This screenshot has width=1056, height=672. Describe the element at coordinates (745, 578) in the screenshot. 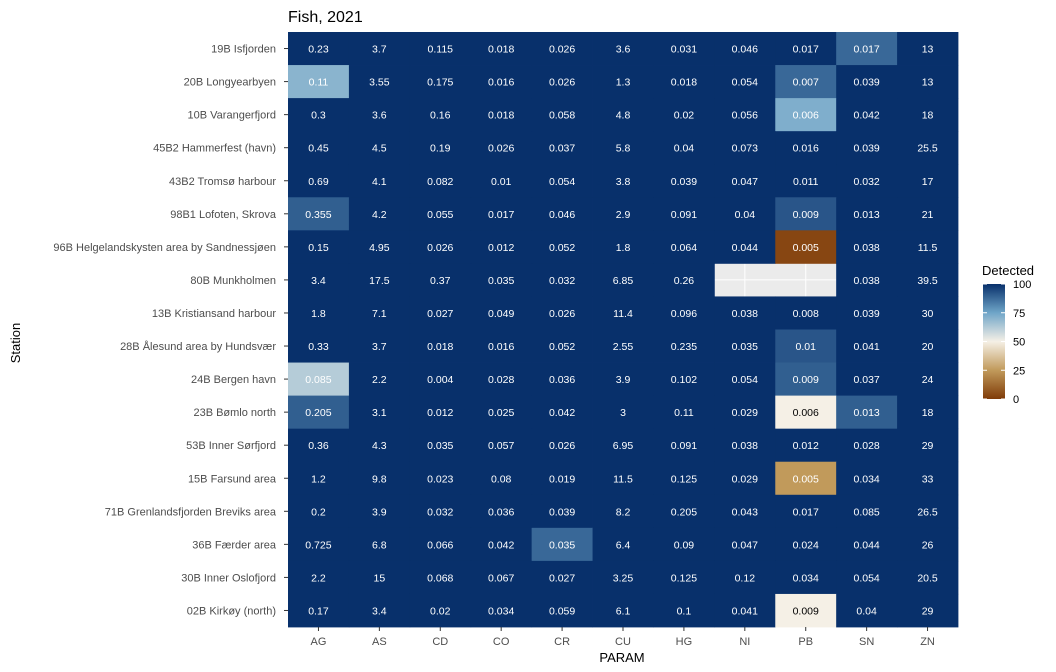

I see `cell-value-label: 0.12` at that location.